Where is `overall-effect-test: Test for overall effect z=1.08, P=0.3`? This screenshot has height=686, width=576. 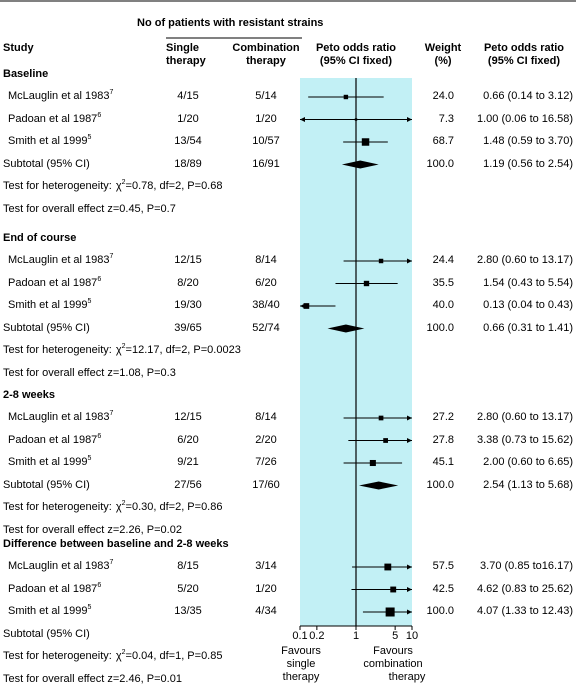
overall-effect-test: Test for overall effect z=1.08, P=0.3 is located at coordinates (89, 372).